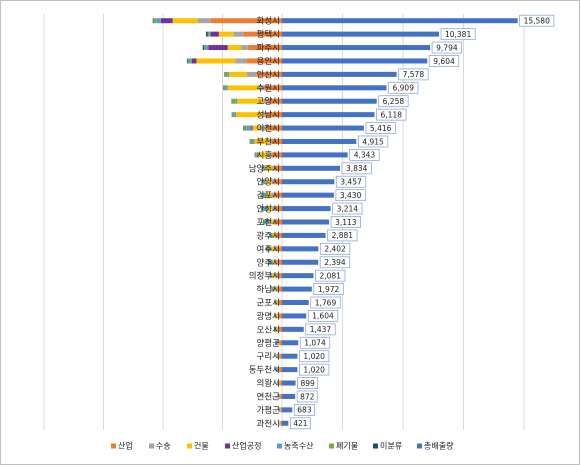  Describe the element at coordinates (319, 141) in the screenshot. I see `bar-총배출량-부천시` at that location.